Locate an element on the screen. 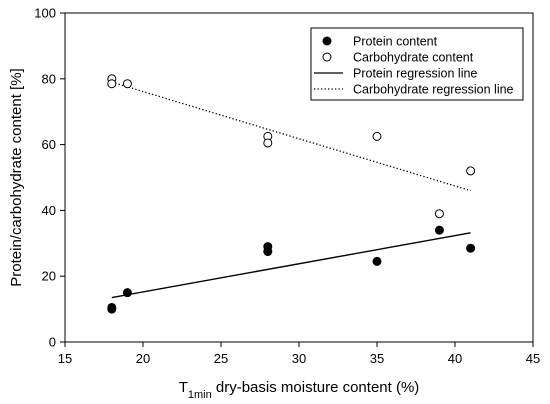 This screenshot has width=550, height=404. x-tick-label: 35 is located at coordinates (377, 358).